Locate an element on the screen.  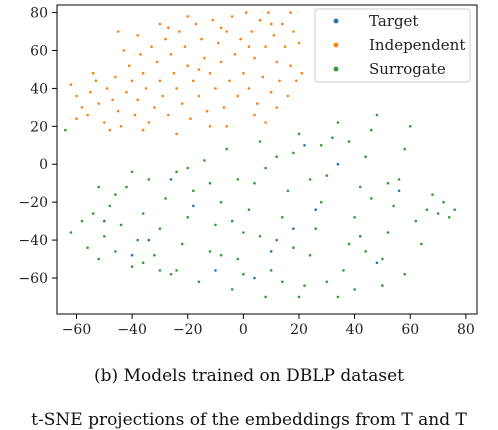
y-tick-label: −60 is located at coordinates (33, 279).